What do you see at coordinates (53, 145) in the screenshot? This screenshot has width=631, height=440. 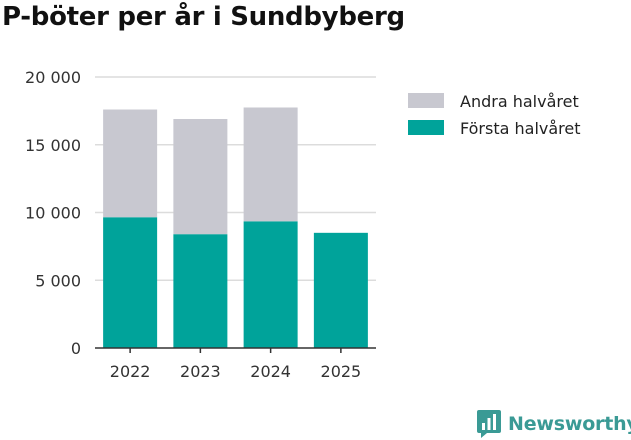 I see `y-tick-label: 15 000` at bounding box center [53, 145].